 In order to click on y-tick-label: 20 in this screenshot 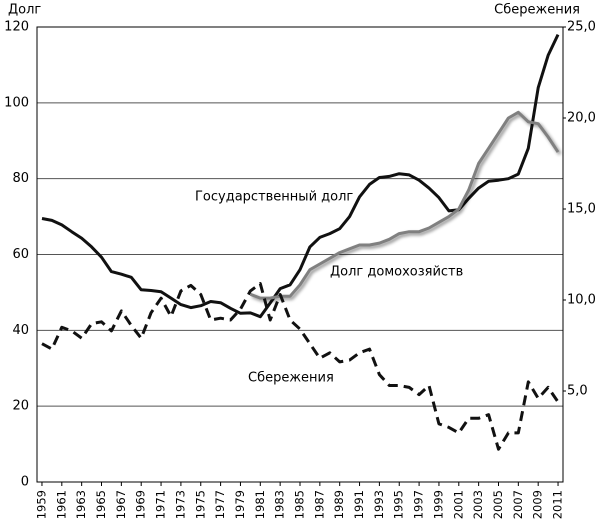, I will do `click(20, 406)`.